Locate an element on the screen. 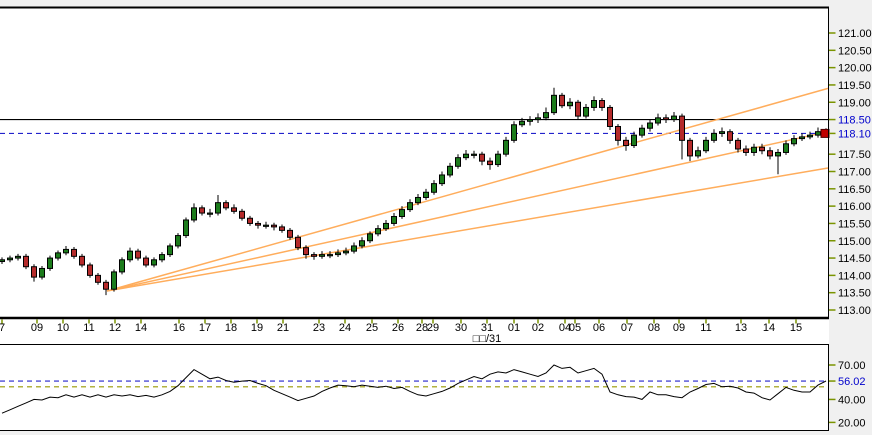  time-axis-label: 11 is located at coordinates (88, 328).